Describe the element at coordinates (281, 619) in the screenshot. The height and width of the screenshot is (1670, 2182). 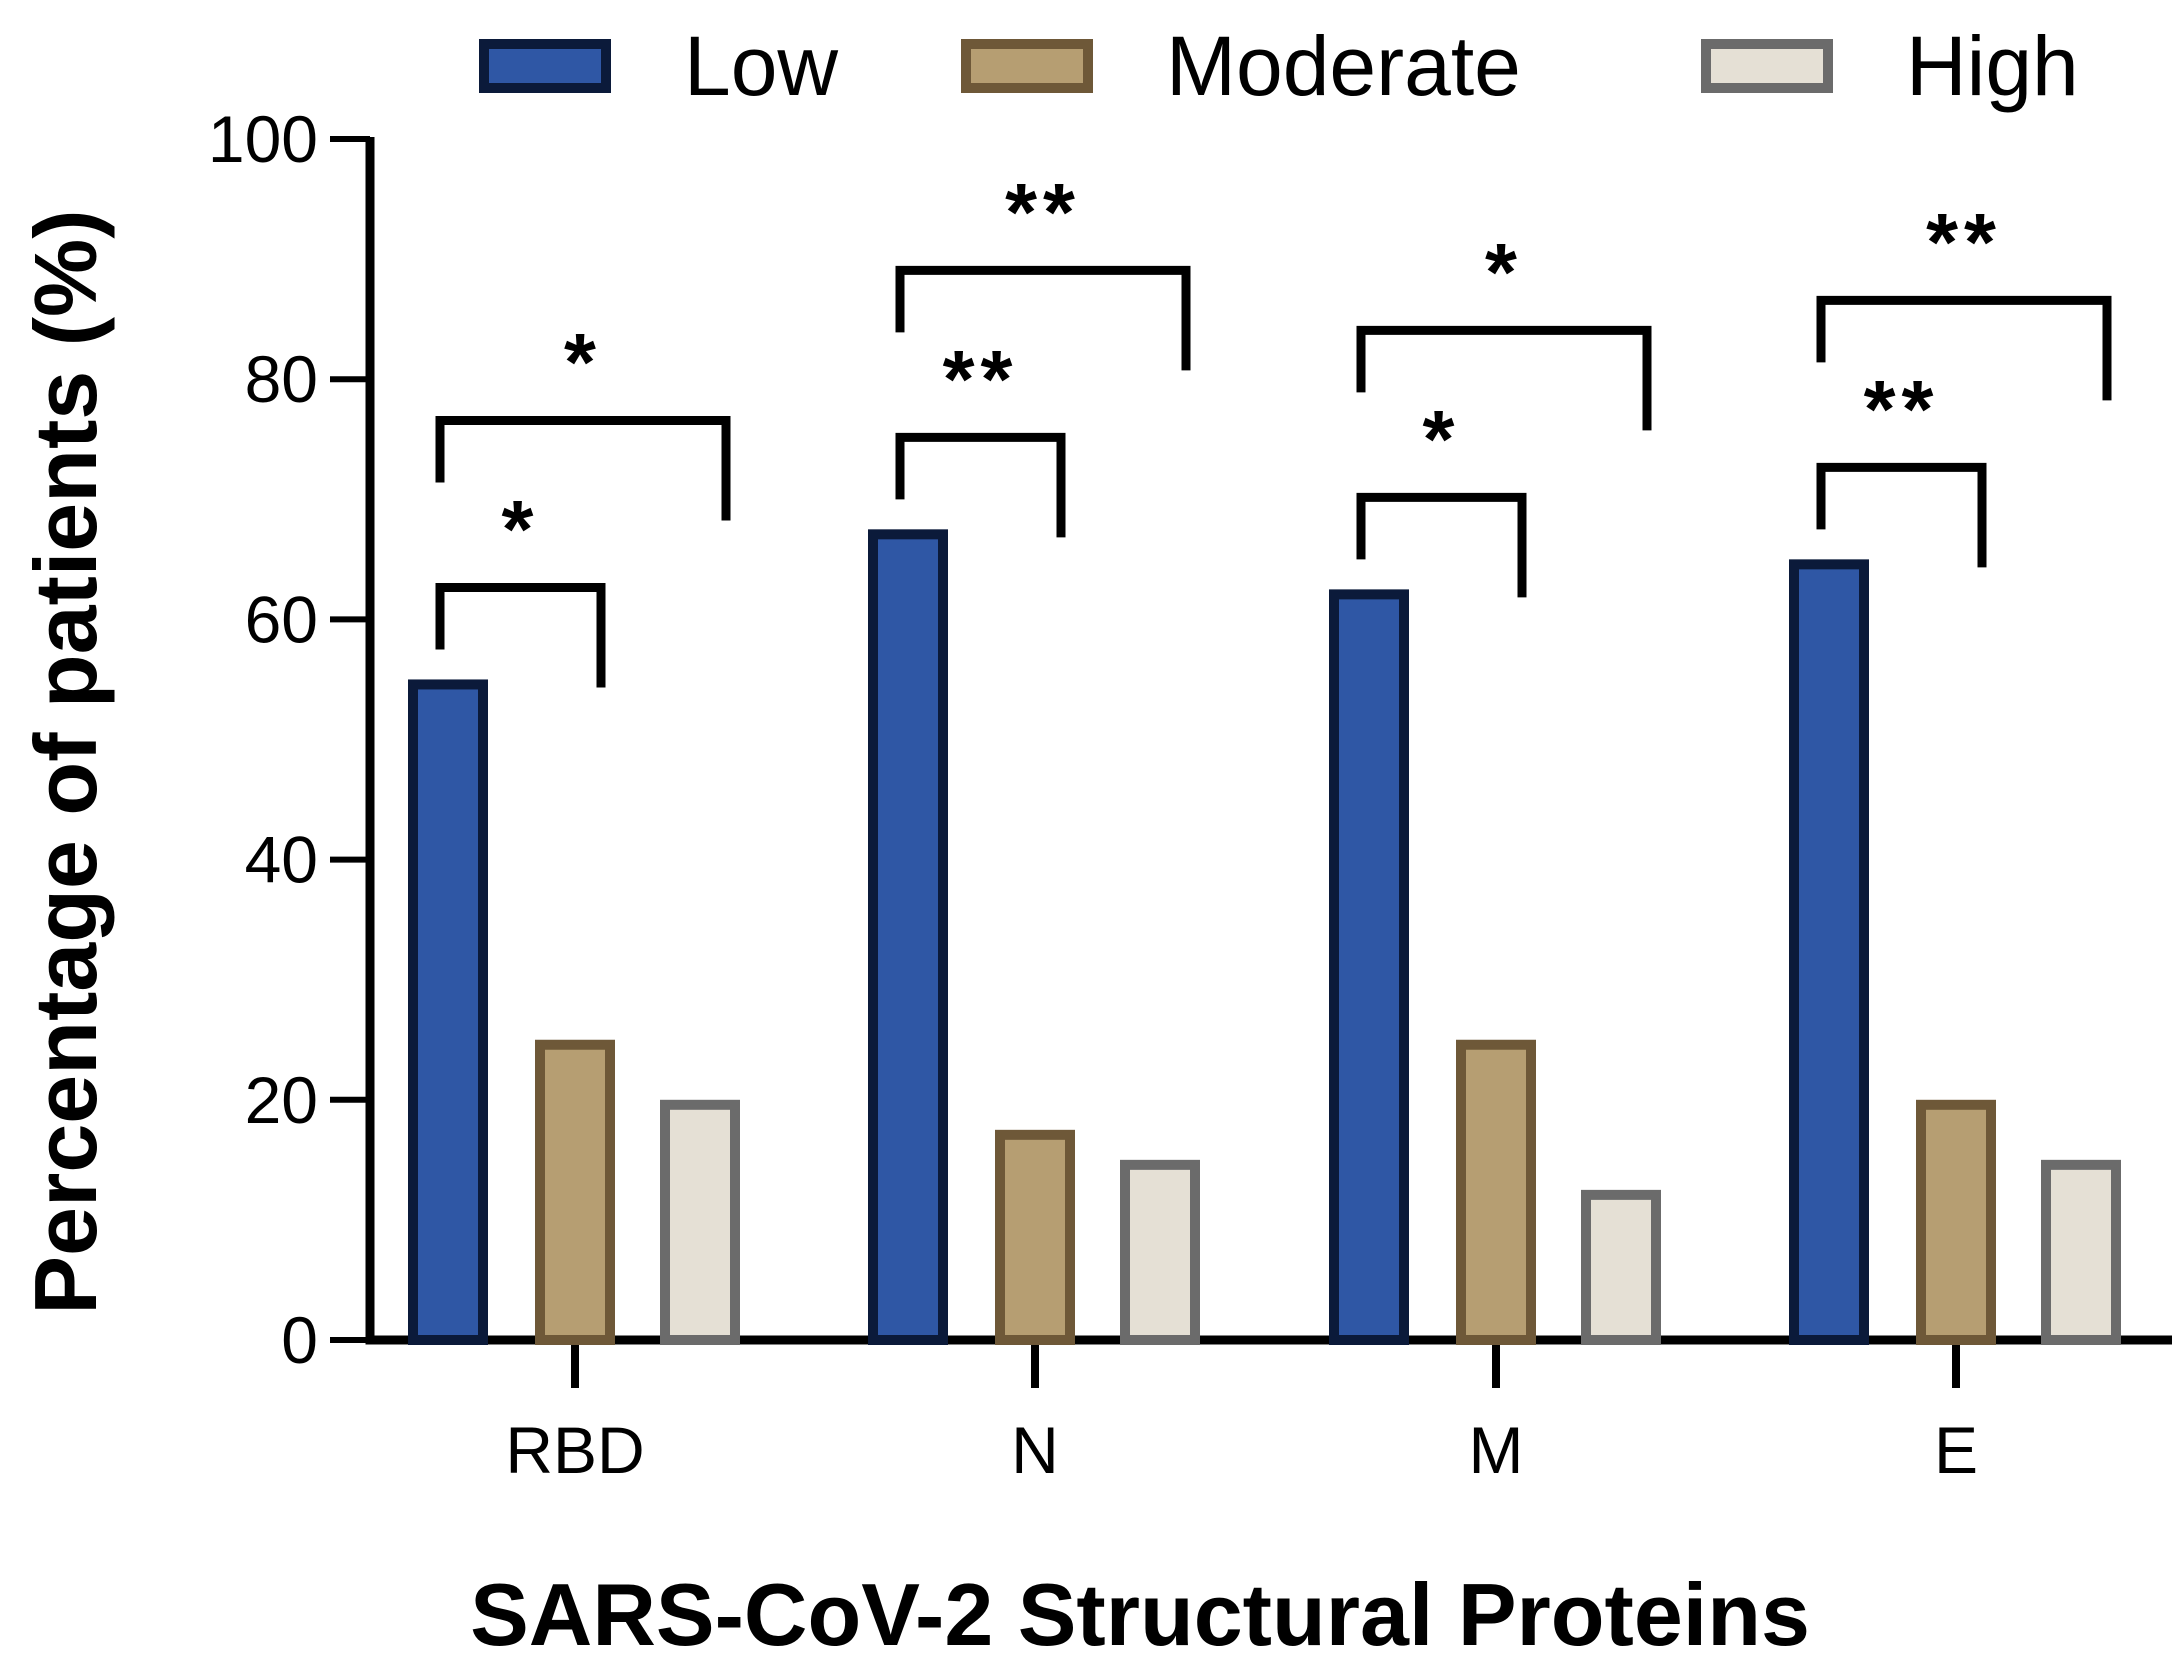
I see `y-tick-label: 60` at that location.